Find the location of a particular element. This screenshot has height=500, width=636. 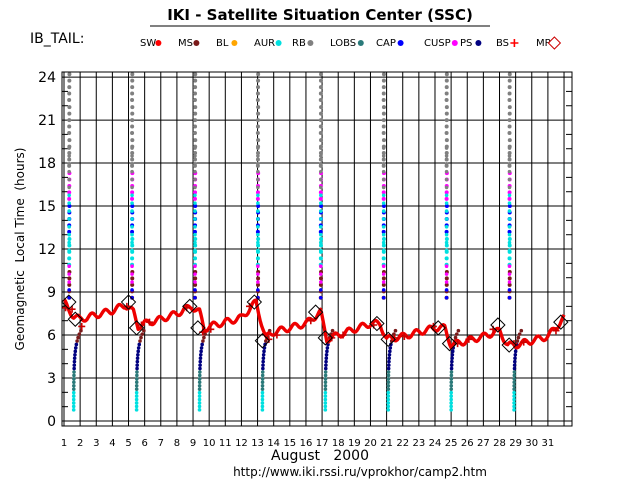

x-tick-label: 15 is located at coordinates (289, 443).